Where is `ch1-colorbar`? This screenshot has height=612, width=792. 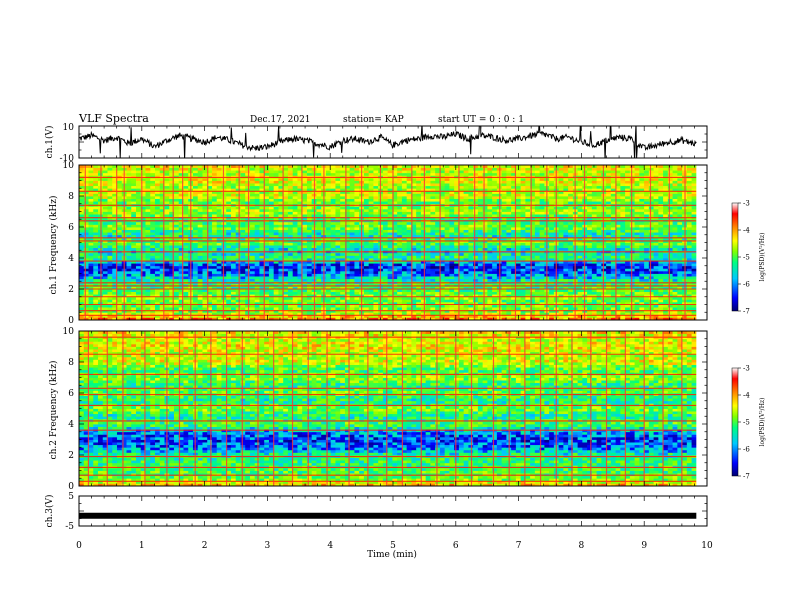
ch1-colorbar is located at coordinates (735, 257).